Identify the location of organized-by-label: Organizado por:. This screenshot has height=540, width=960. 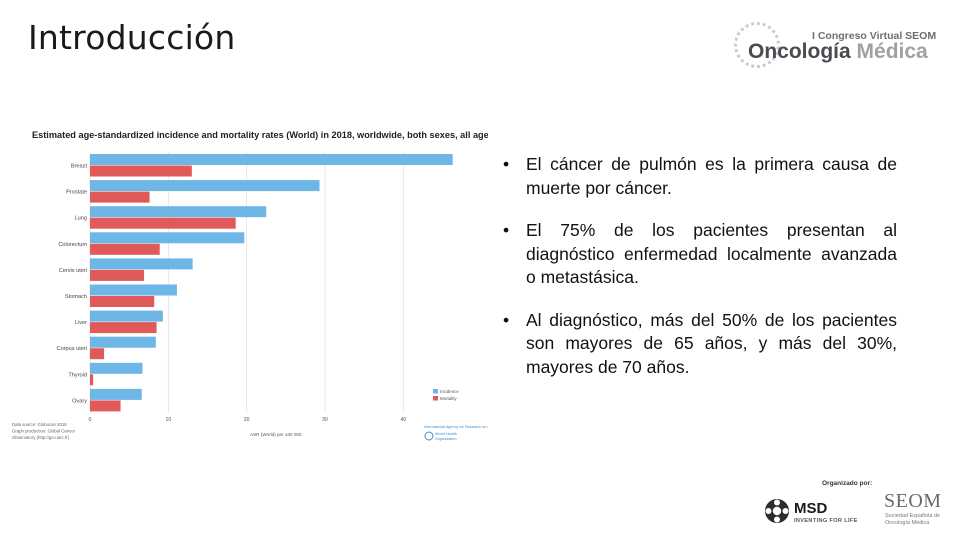
(847, 483).